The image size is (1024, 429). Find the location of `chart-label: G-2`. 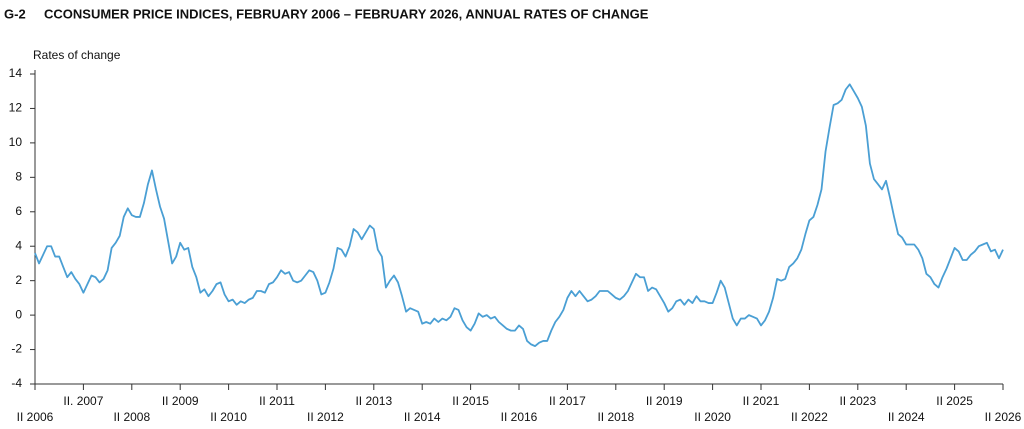

chart-label: G-2 is located at coordinates (15, 13).